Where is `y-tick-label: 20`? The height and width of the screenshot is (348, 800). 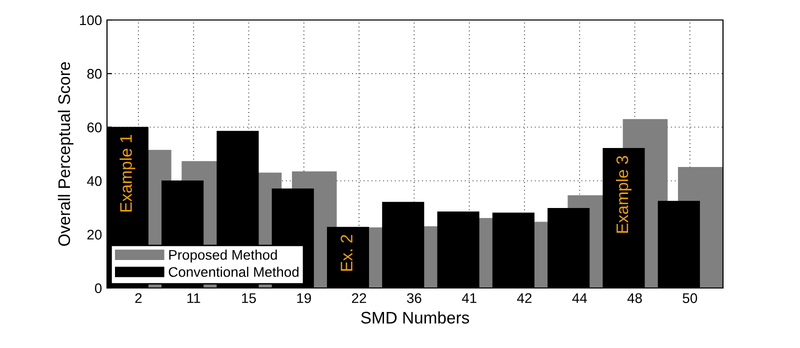 y-tick-label: 20 is located at coordinates (94, 235).